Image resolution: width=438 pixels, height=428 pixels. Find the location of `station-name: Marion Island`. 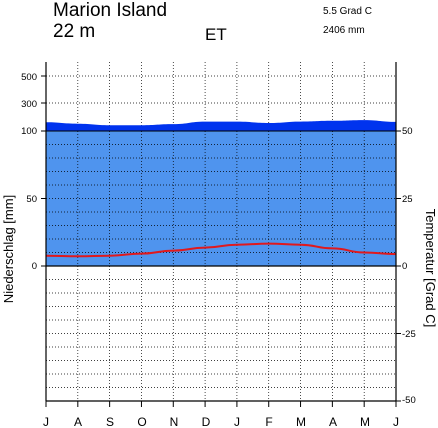

station-name: Marion Island is located at coordinates (110, 10).